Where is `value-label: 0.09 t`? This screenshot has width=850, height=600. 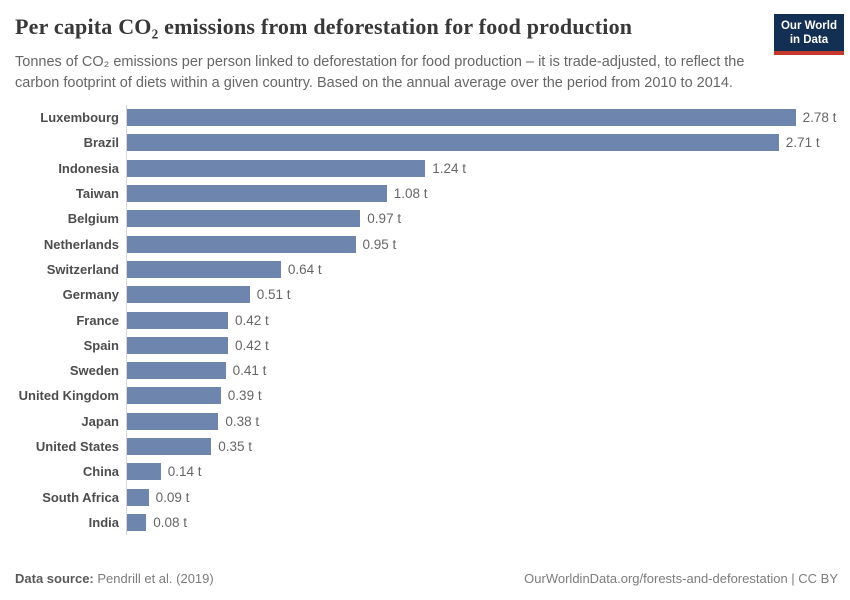 value-label: 0.09 t is located at coordinates (172, 497).